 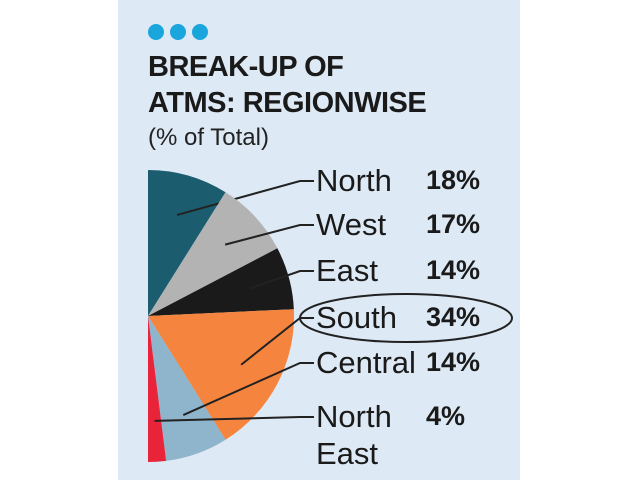 What do you see at coordinates (446, 416) in the screenshot?
I see `value-label: 4%` at bounding box center [446, 416].